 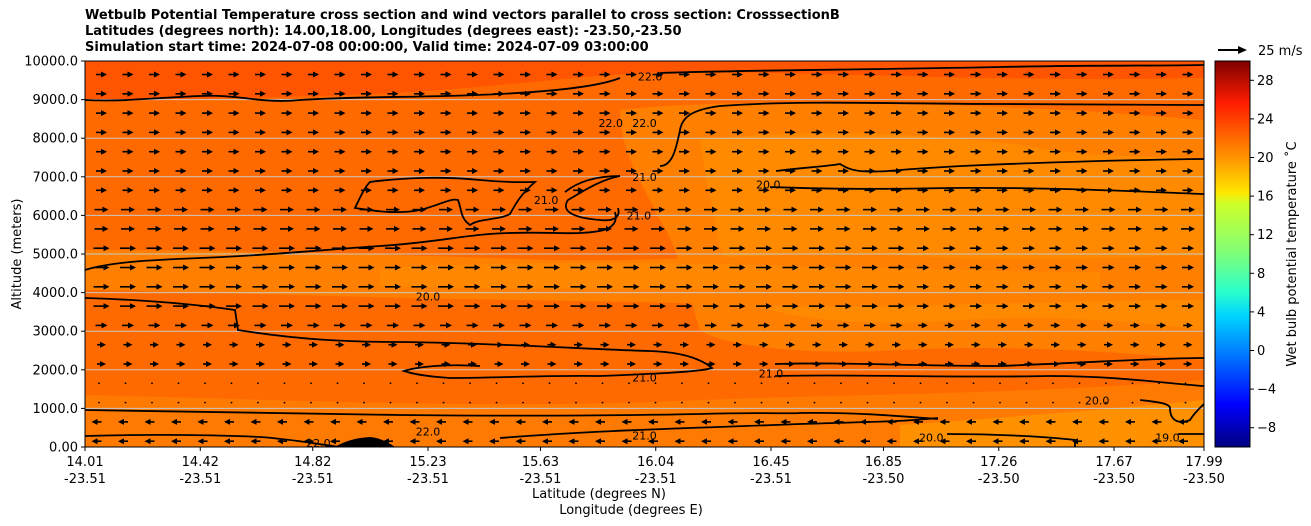 I want to click on contour-label: 20.0, so click(x=428, y=296).